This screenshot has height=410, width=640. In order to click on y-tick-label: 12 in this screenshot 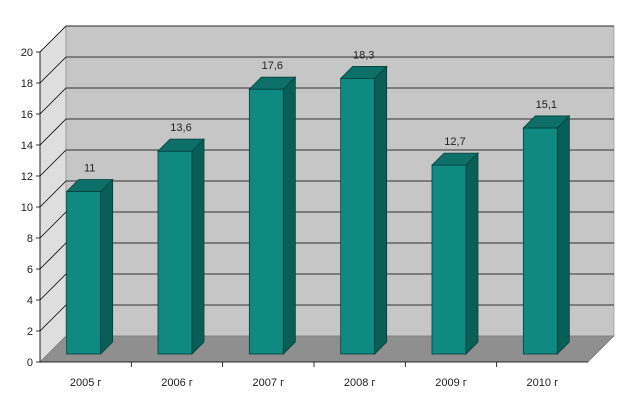, I will do `click(27, 177)`.